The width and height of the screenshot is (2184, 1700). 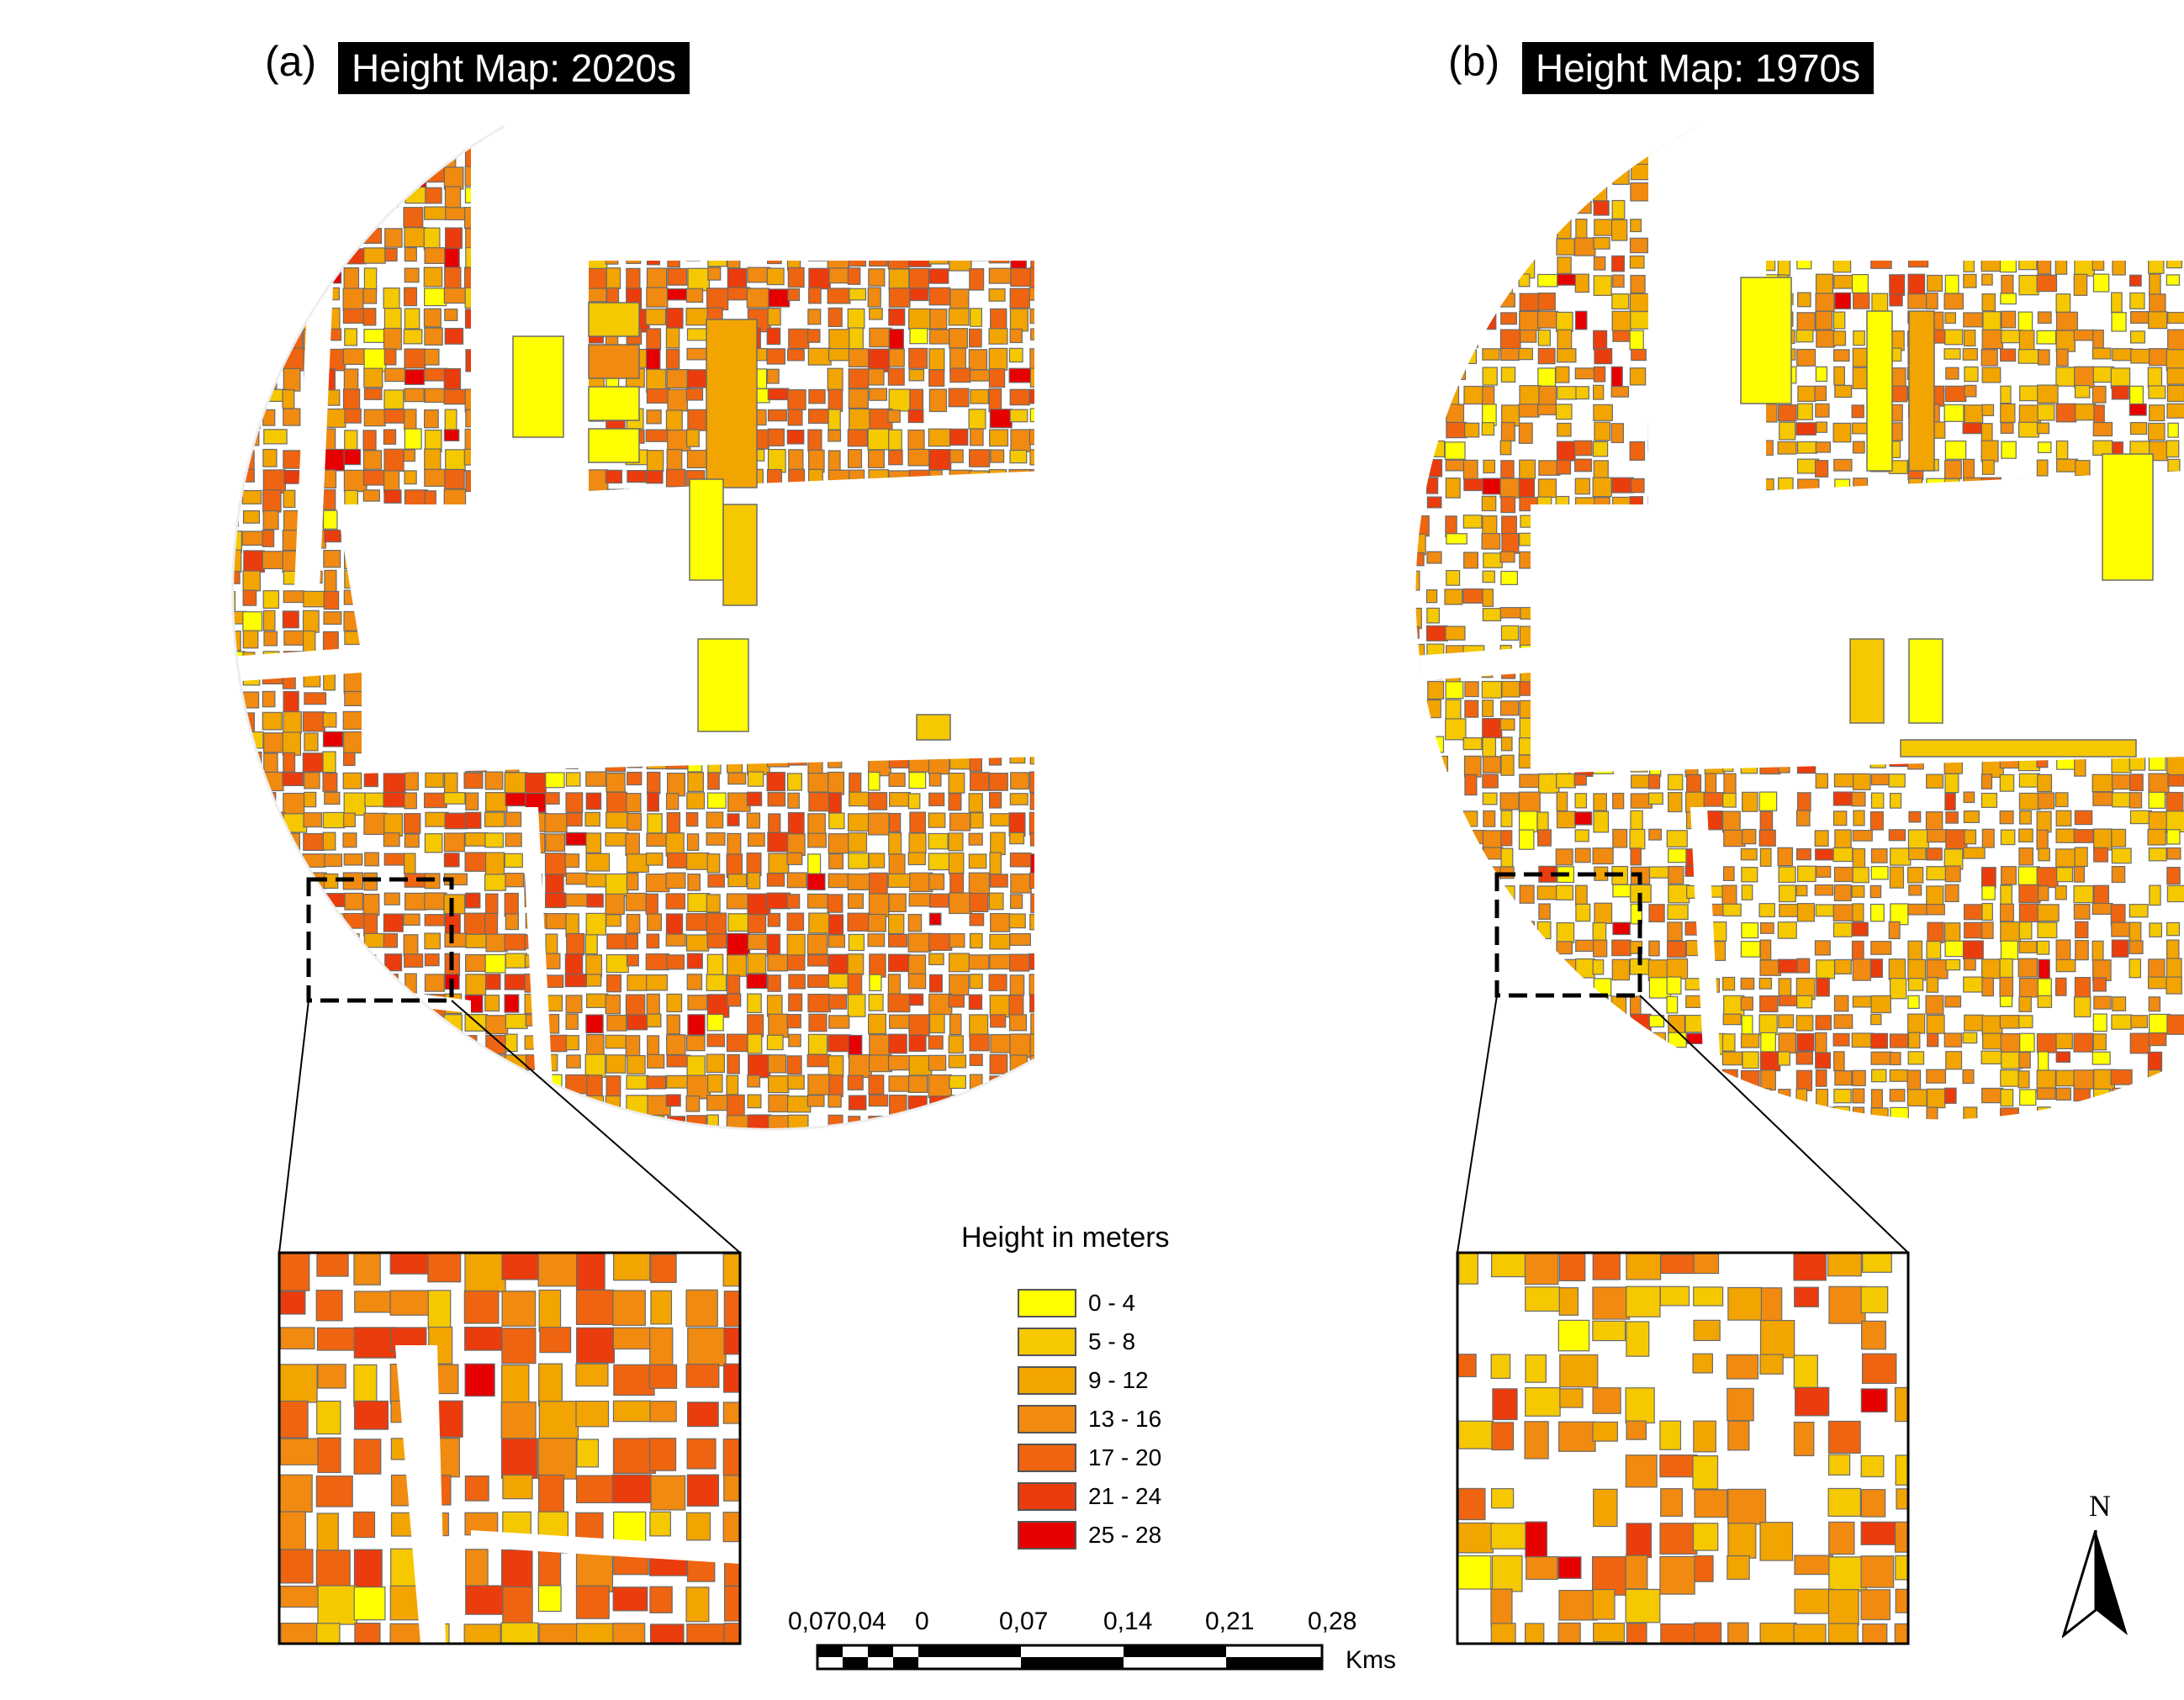 What do you see at coordinates (1118, 1380) in the screenshot?
I see `legend-label: 9 - 12` at bounding box center [1118, 1380].